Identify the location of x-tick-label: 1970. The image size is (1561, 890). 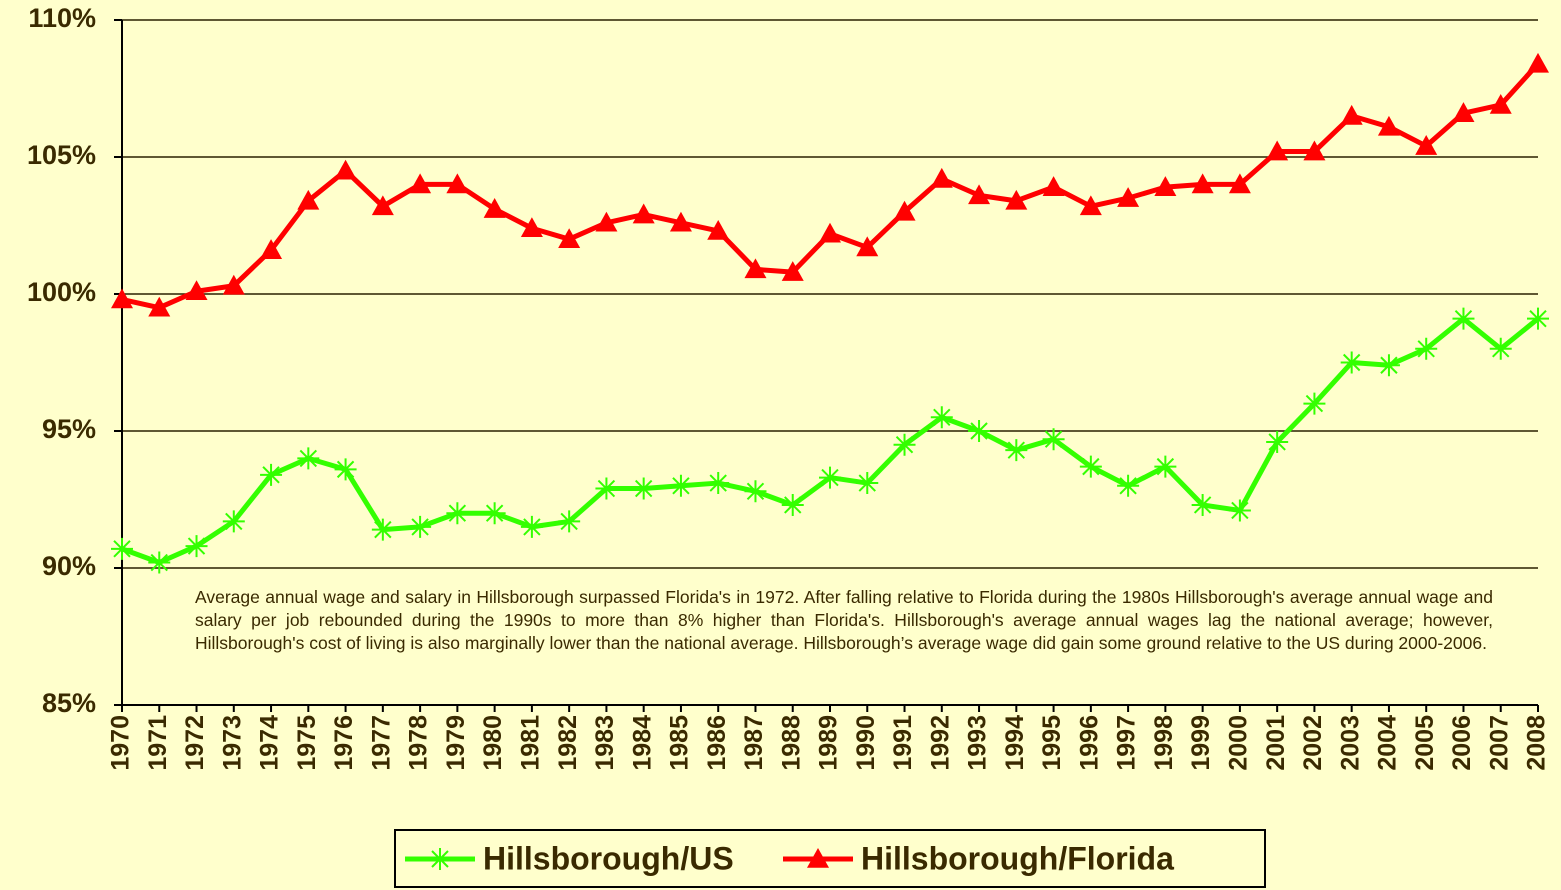
(121, 743).